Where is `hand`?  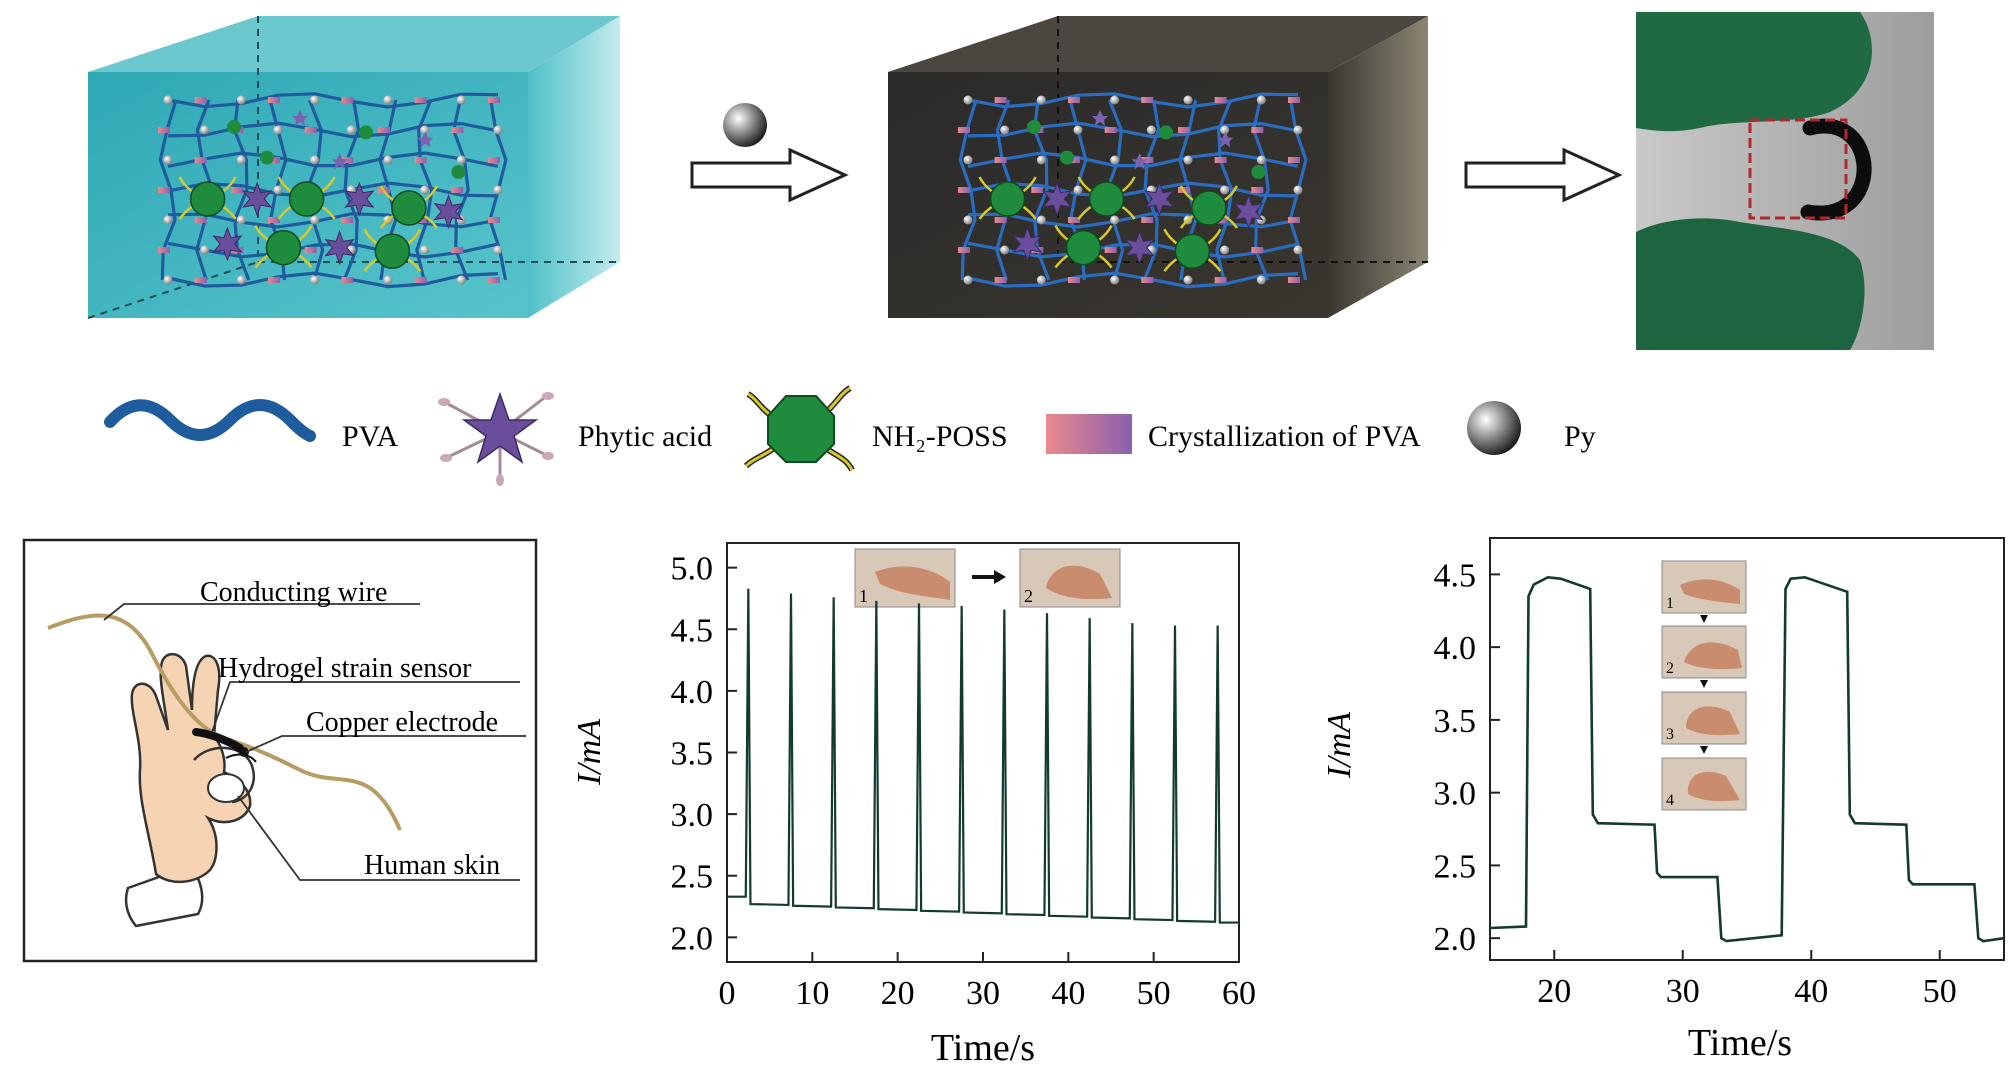
hand is located at coordinates (191, 768).